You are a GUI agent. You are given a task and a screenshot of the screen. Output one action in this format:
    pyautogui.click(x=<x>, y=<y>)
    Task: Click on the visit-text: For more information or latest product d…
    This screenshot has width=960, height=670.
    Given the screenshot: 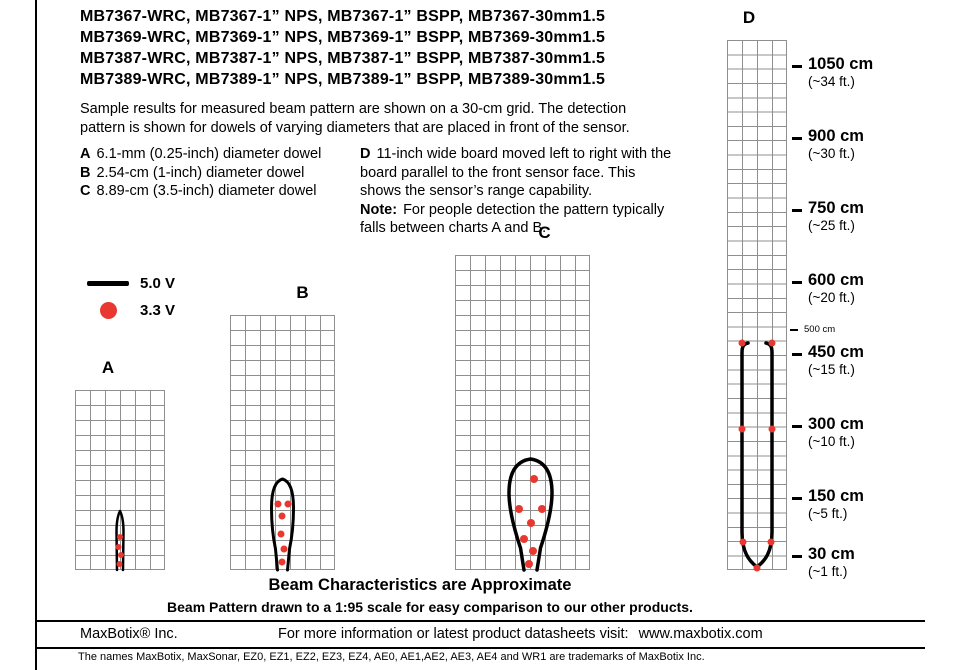 What is the action you would take?
    pyautogui.click(x=453, y=634)
    